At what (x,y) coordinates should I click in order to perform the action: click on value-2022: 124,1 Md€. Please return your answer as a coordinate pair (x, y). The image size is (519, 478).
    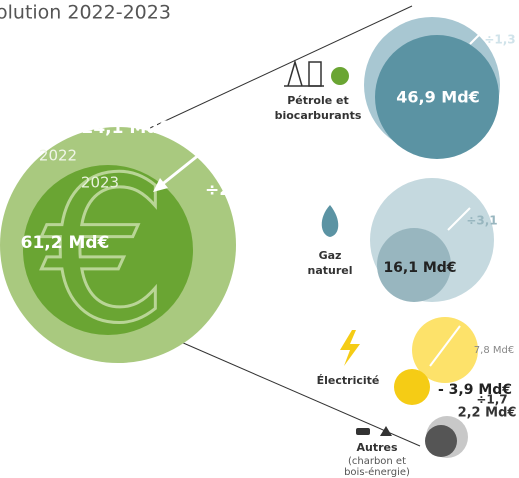
    Looking at the image, I should click on (120, 128).